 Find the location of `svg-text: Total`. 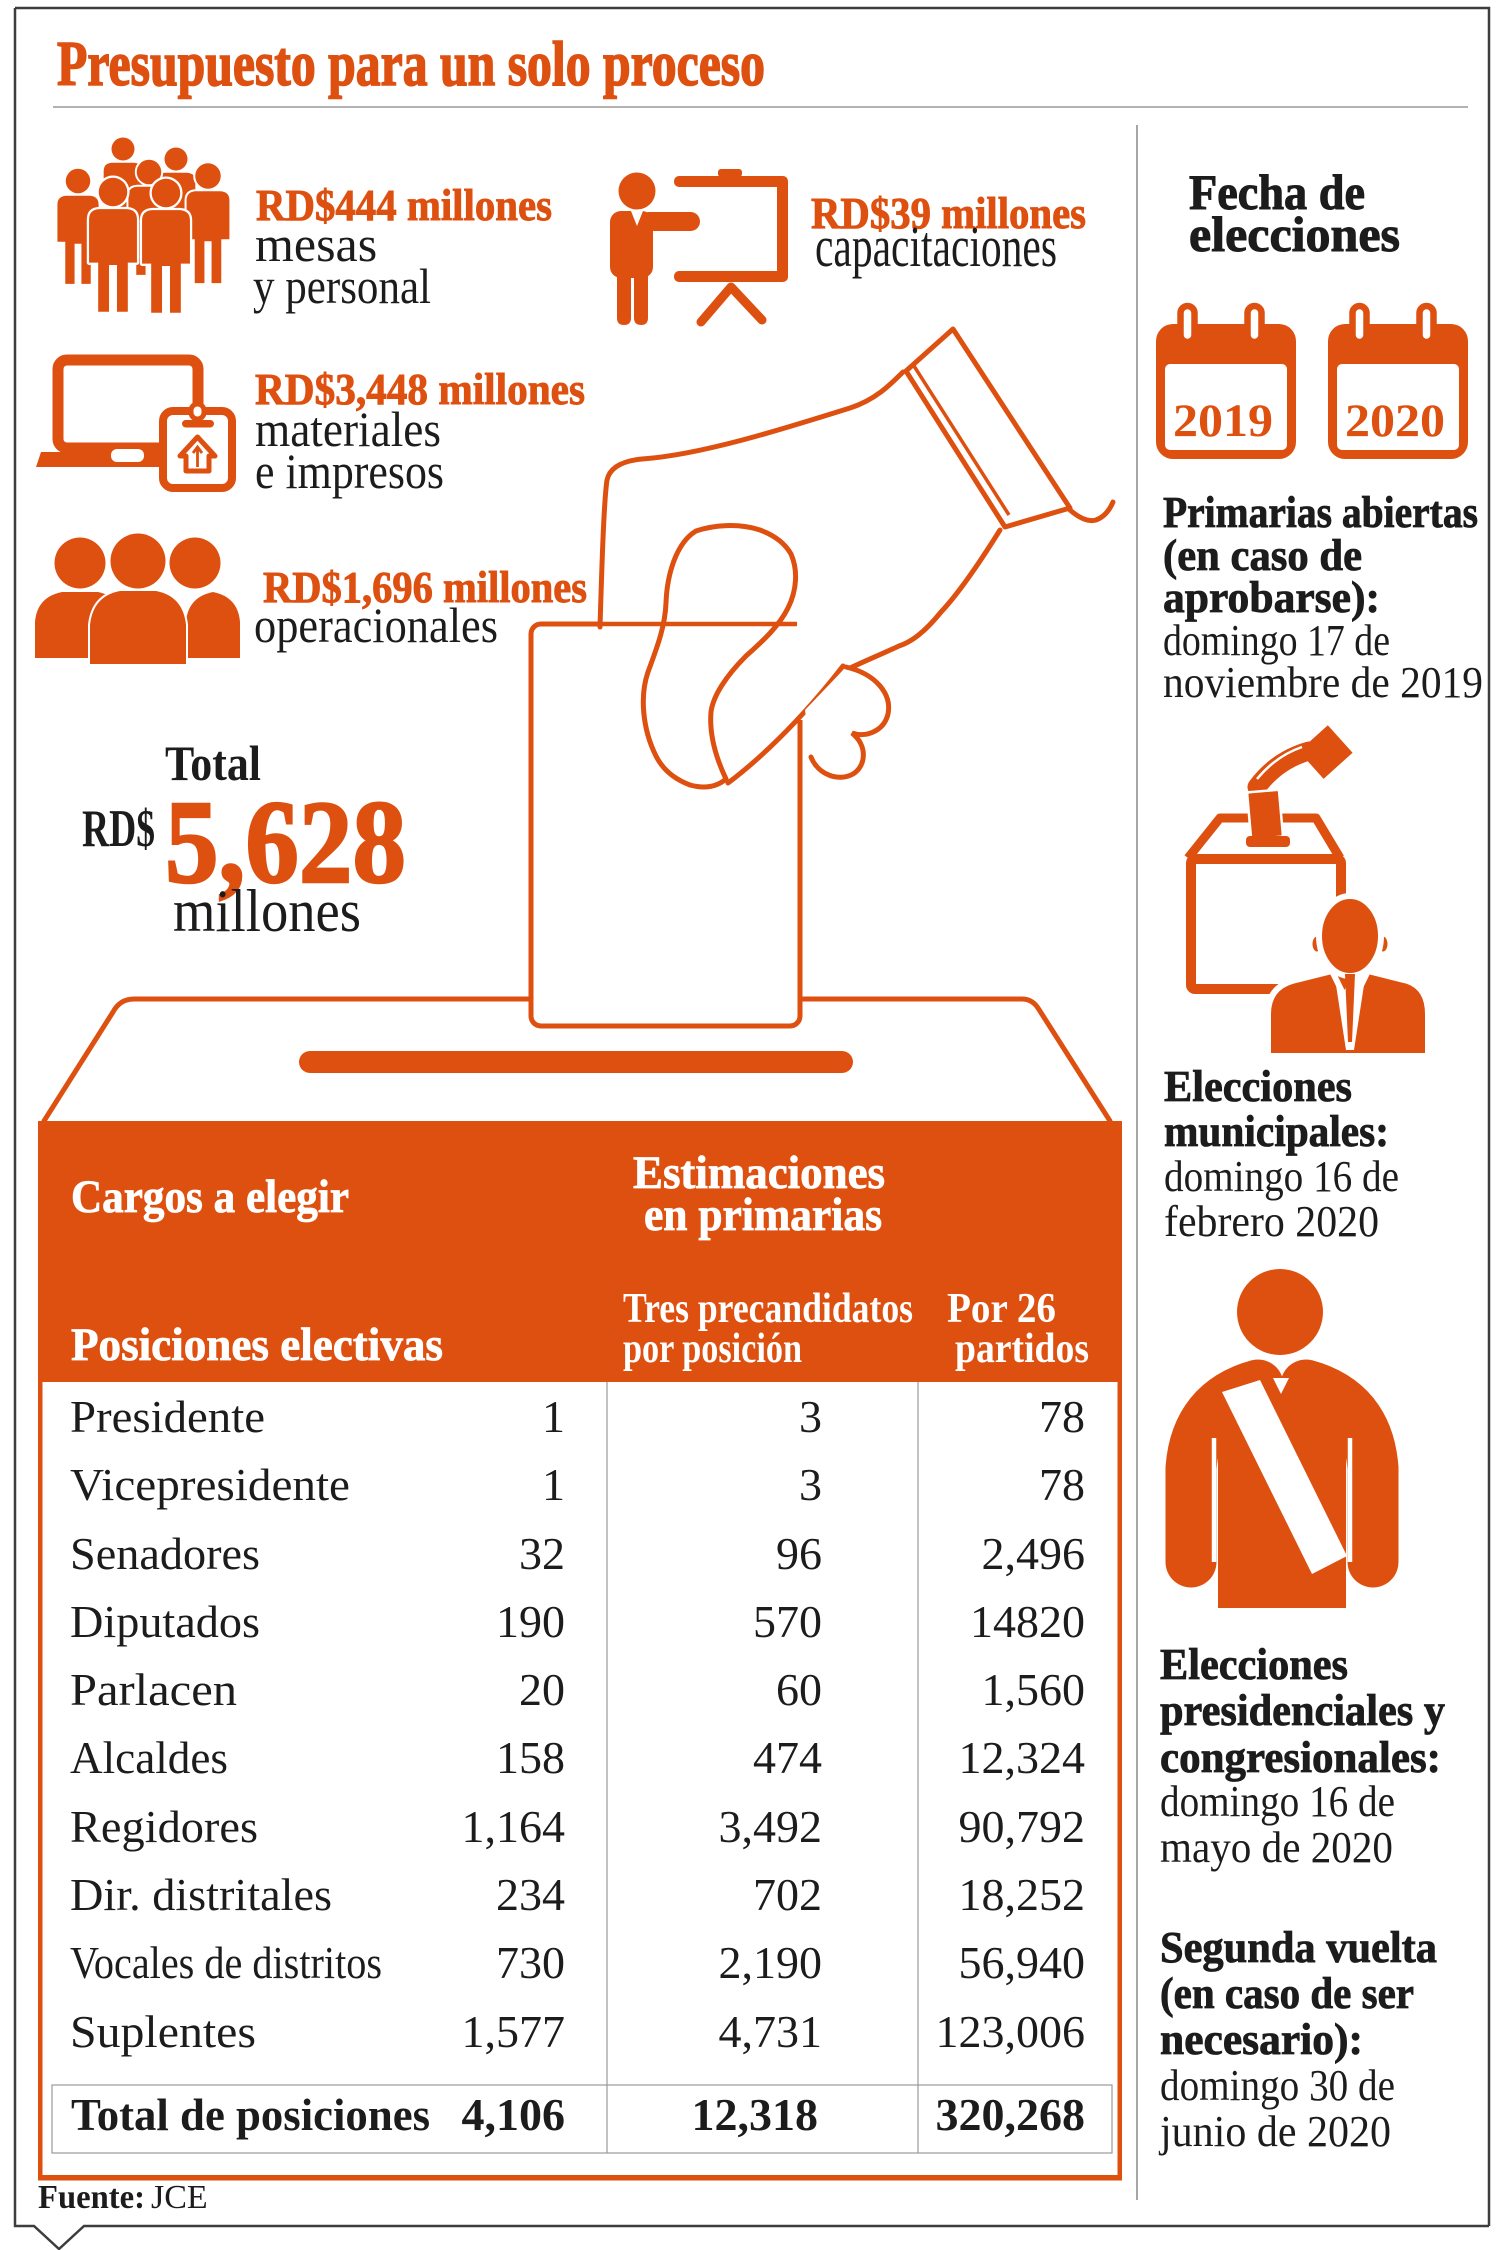

svg-text: Total is located at coordinates (213, 763).